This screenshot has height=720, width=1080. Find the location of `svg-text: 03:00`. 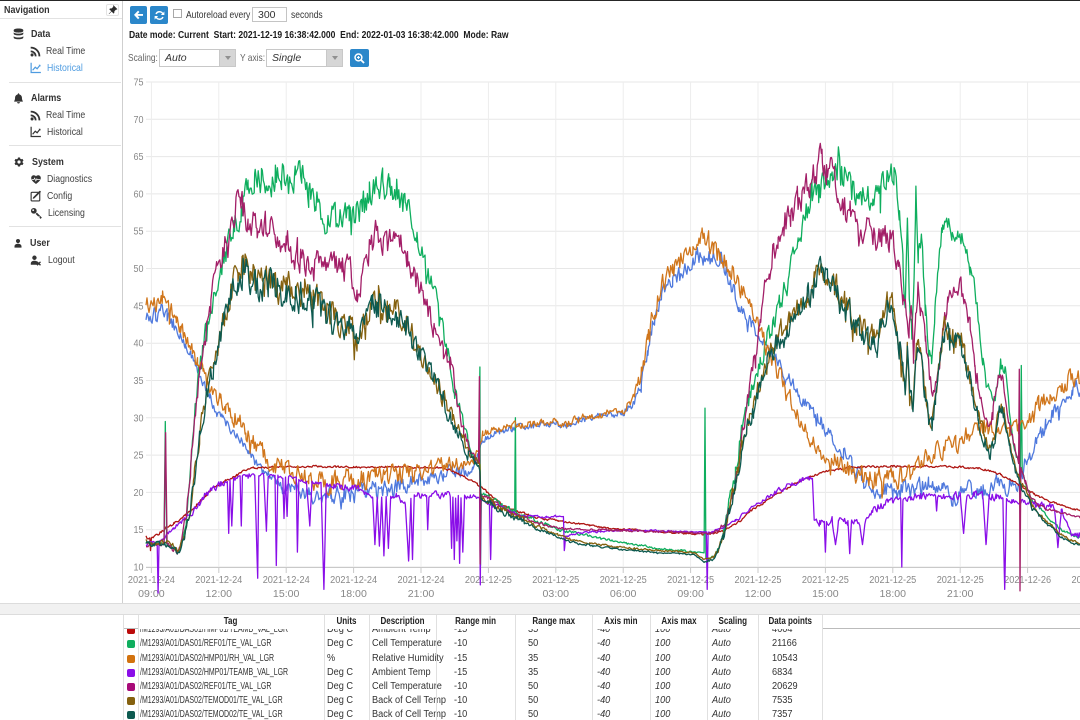

svg-text: 03:00 is located at coordinates (556, 594).